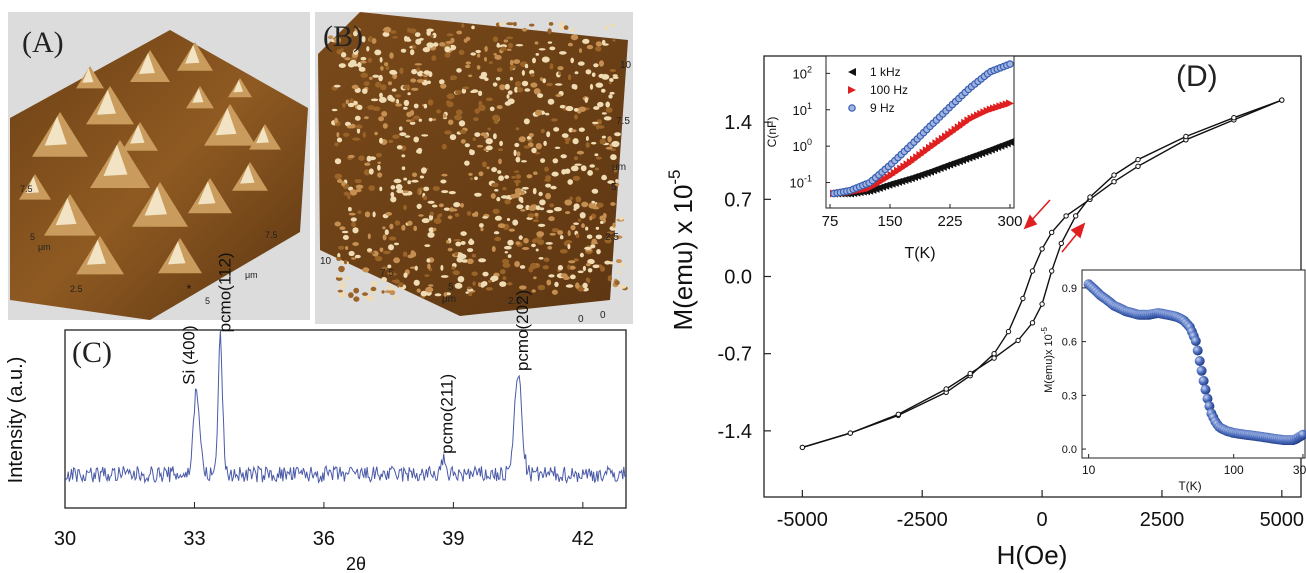 This screenshot has width=1306, height=573. What do you see at coordinates (474, 168) in the screenshot?
I see `afm-panel-b: (B) 10 7.5 5 μm 2.5 0 0 2.5 5 μm 7.5 10` at bounding box center [474, 168].